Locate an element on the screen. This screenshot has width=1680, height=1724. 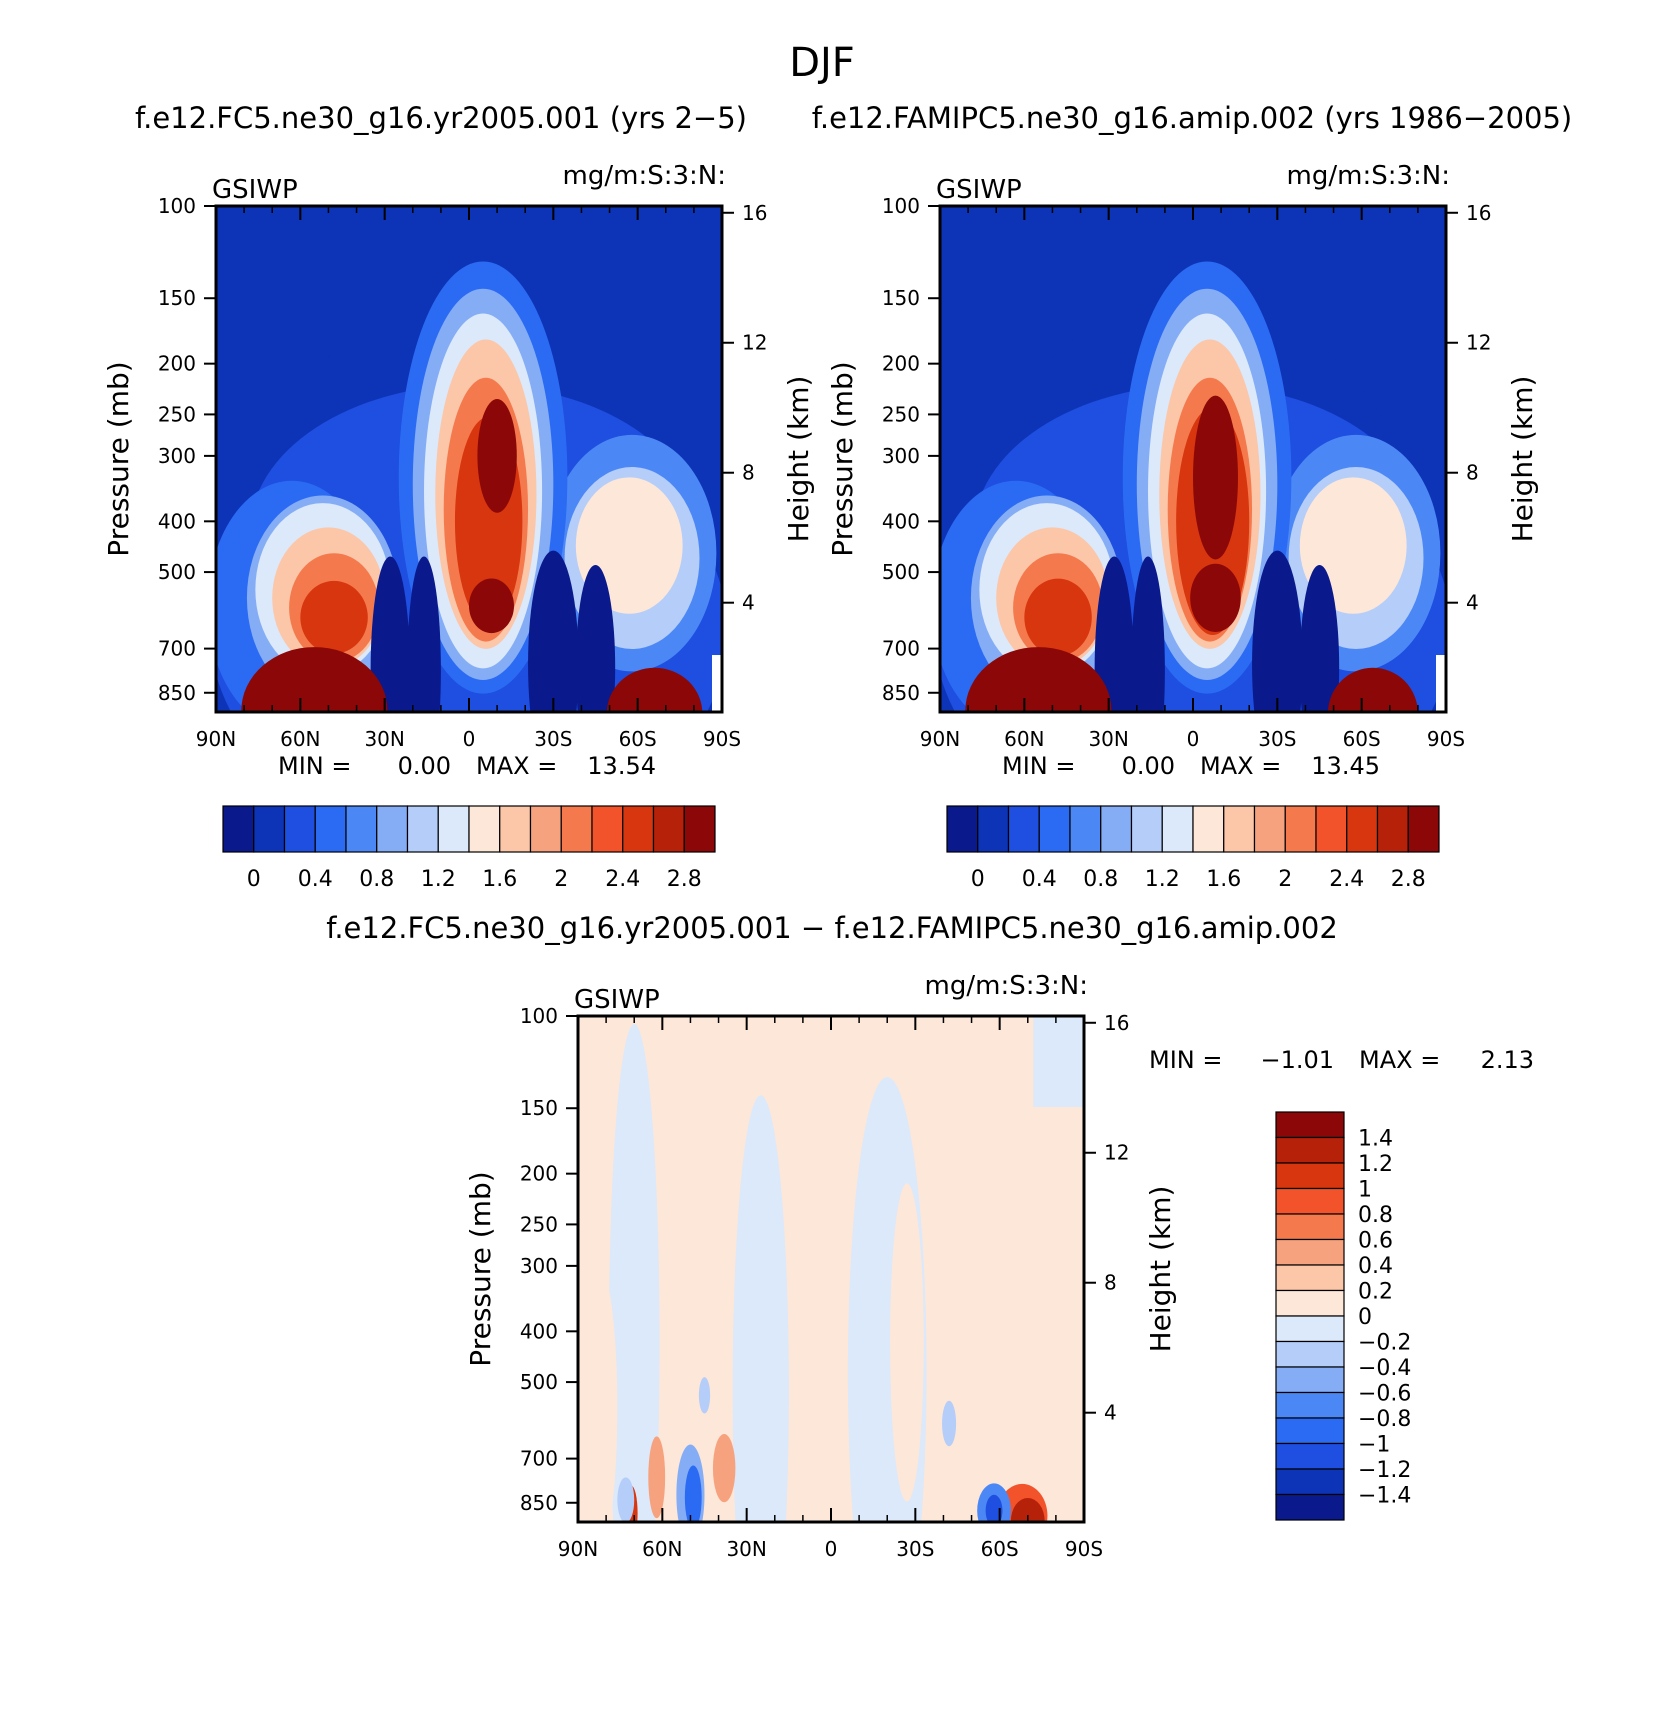
x-tick-label: 60N is located at coordinates (662, 1549).